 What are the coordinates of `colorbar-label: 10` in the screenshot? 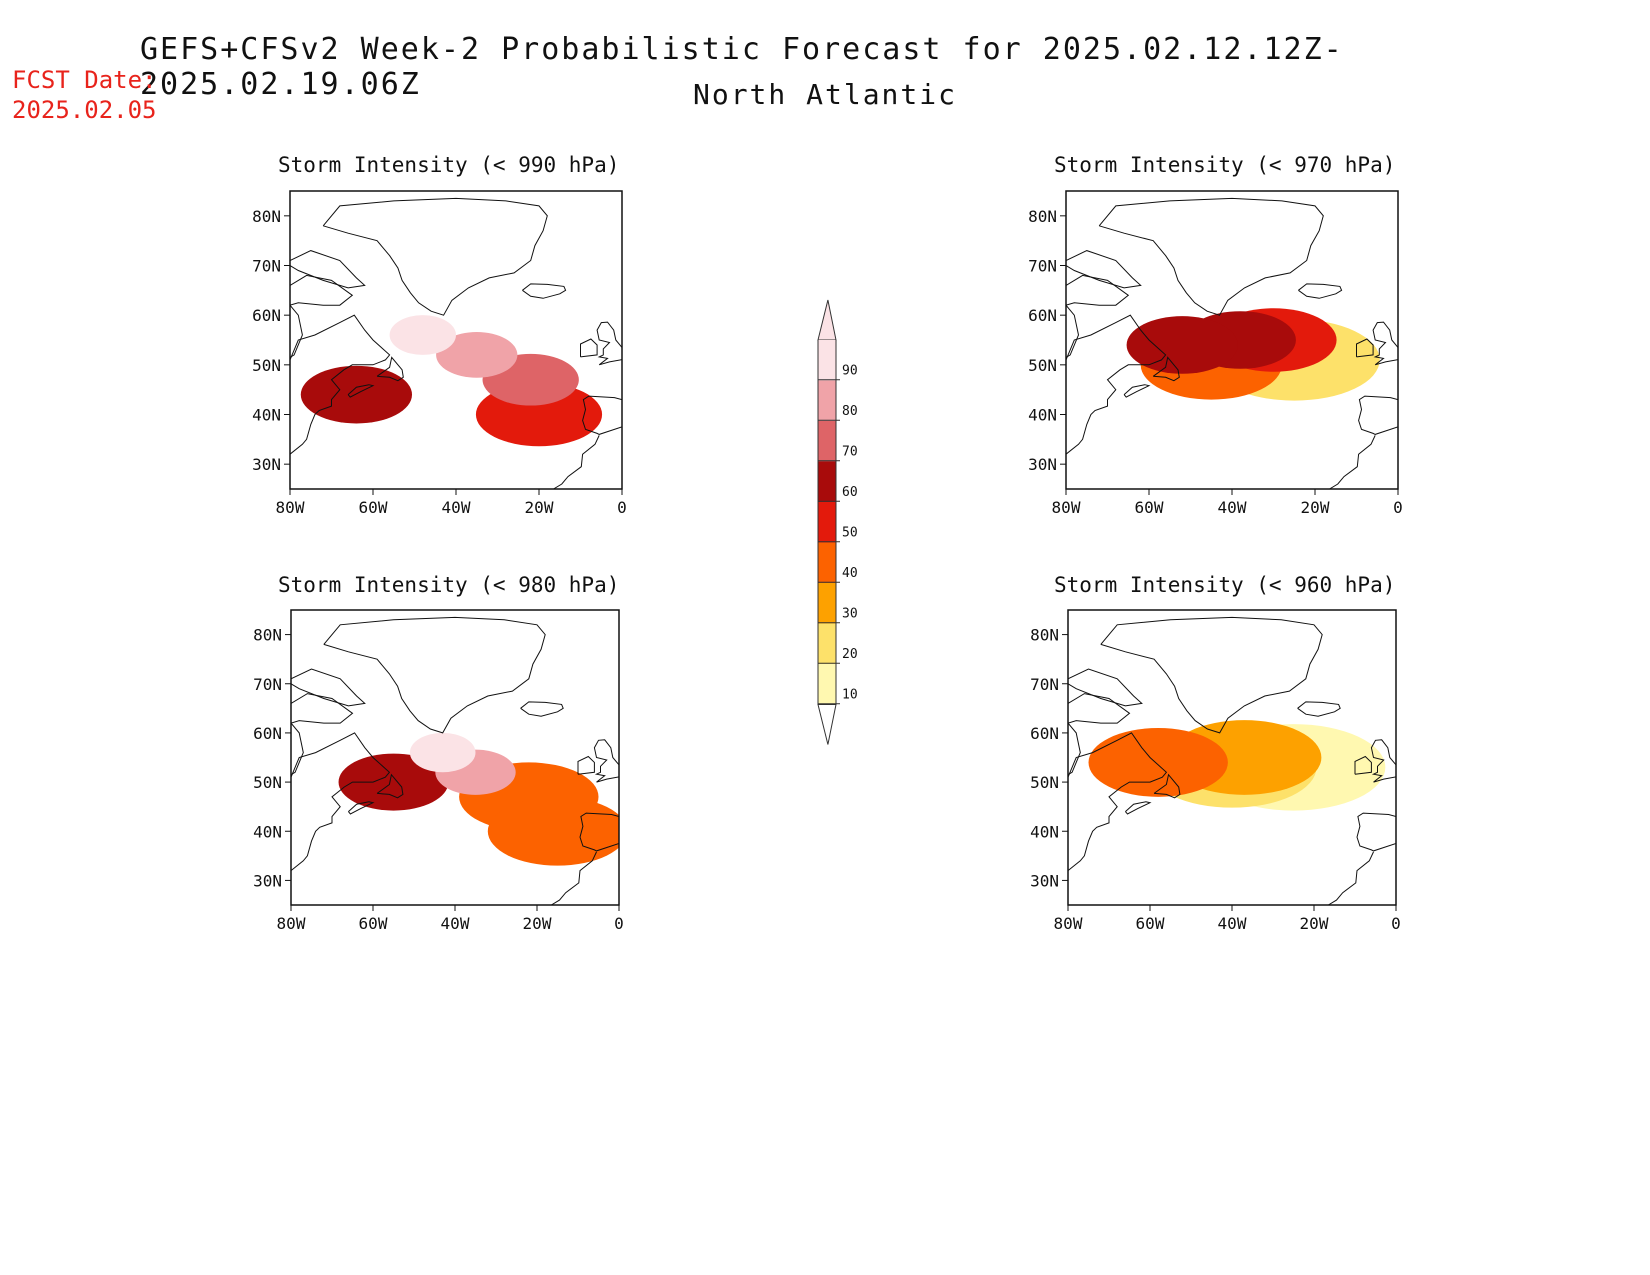 It's located at (850, 695).